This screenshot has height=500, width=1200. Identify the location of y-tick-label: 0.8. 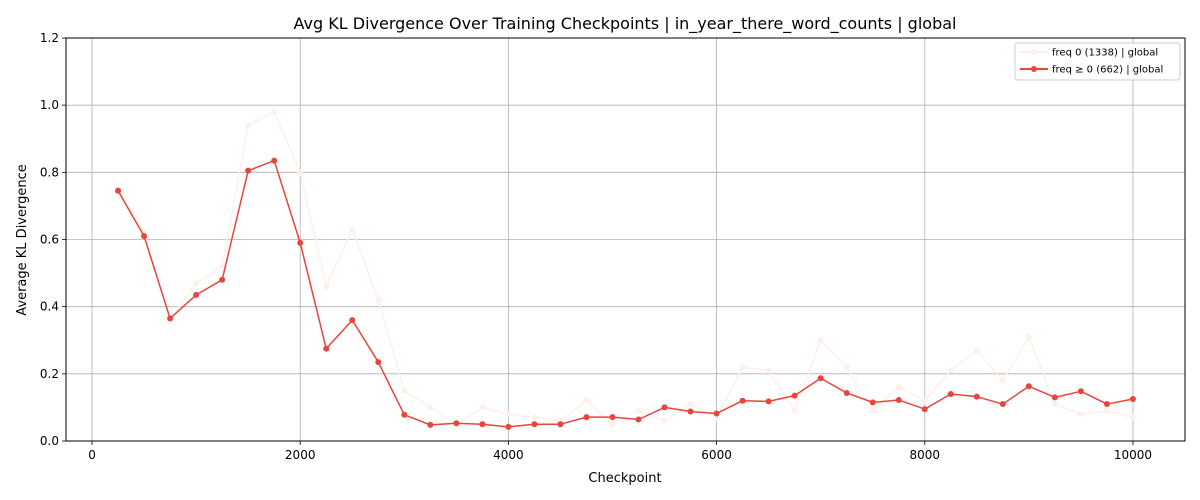
(49, 172).